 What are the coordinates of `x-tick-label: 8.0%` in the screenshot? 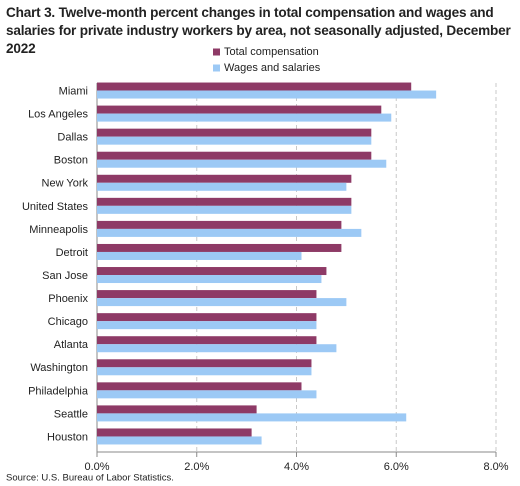 It's located at (495, 467).